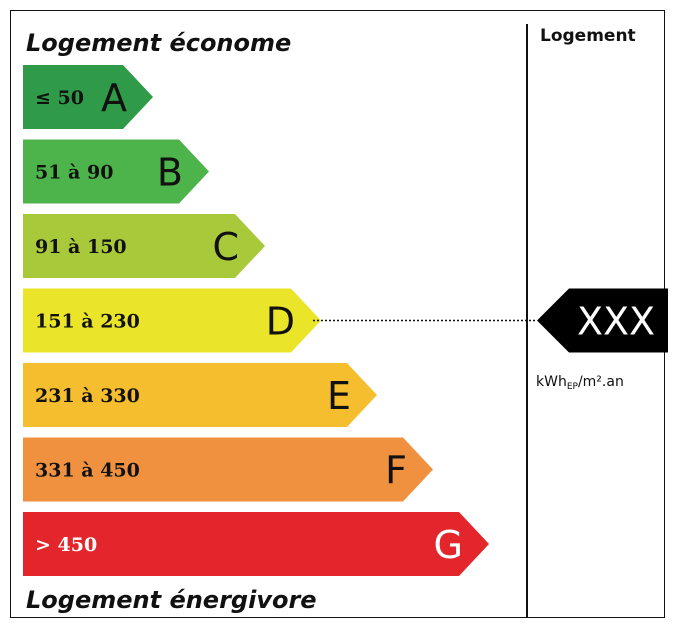 The width and height of the screenshot is (673, 627). What do you see at coordinates (170, 173) in the screenshot?
I see `class-letter-b: B` at bounding box center [170, 173].